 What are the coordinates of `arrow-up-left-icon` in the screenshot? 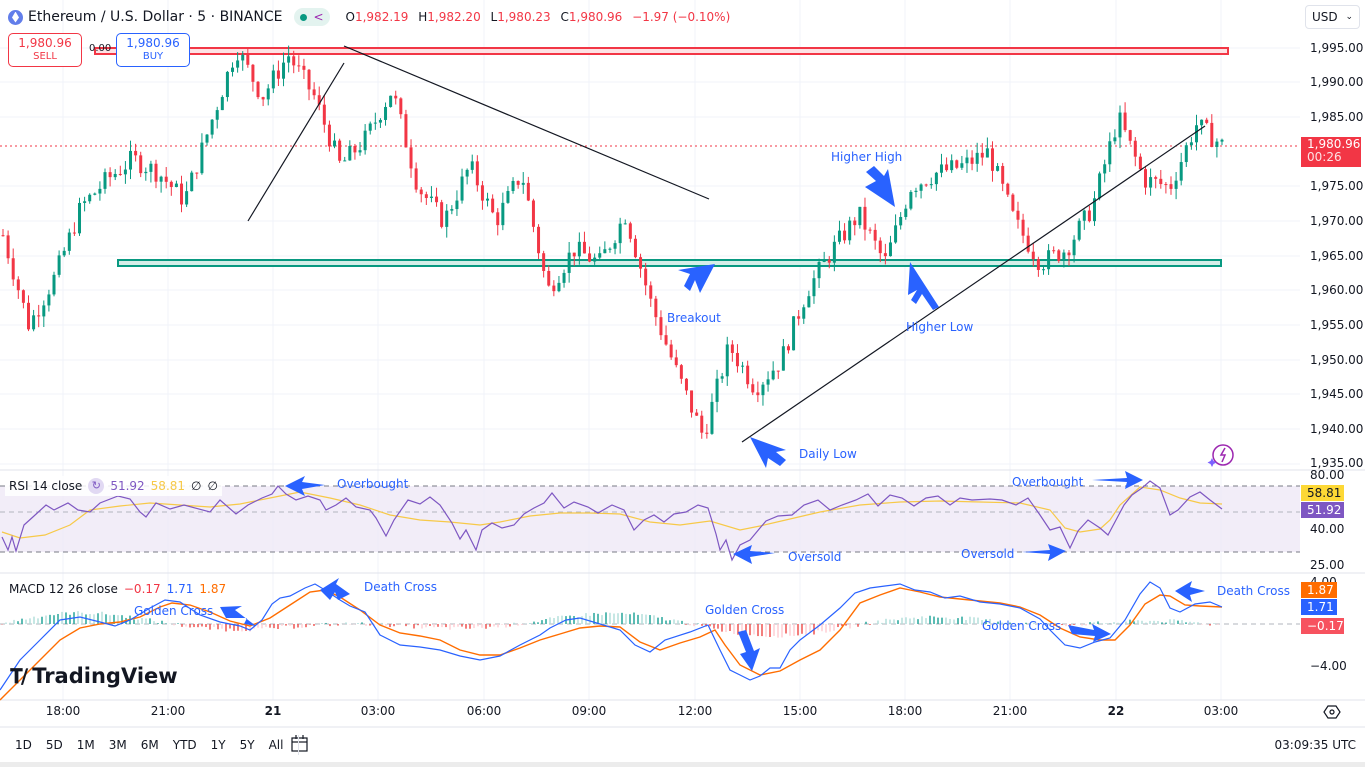 It's located at (923, 286).